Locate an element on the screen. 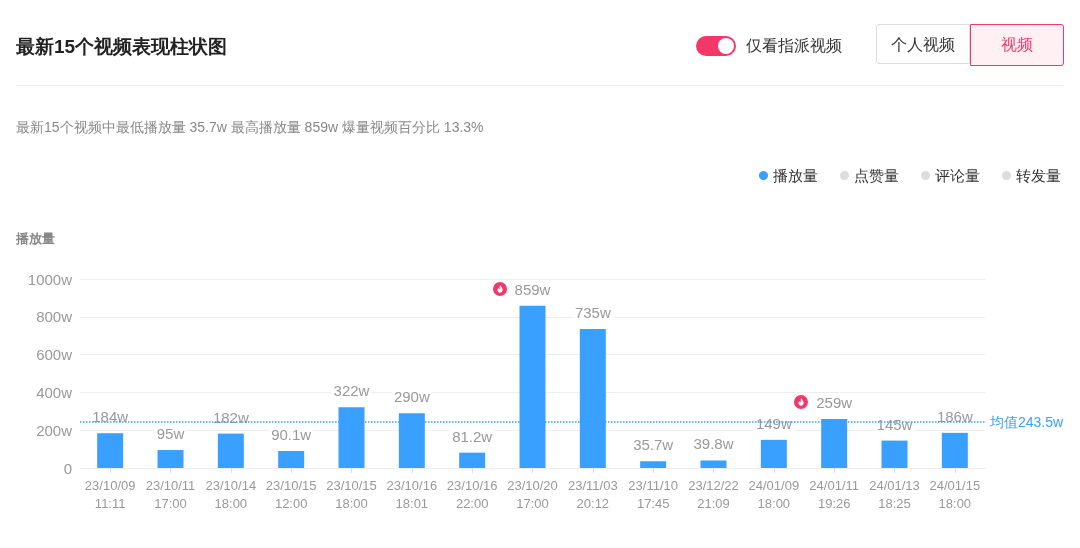 The width and height of the screenshot is (1080, 548). data-label: 90.1w is located at coordinates (291, 434).